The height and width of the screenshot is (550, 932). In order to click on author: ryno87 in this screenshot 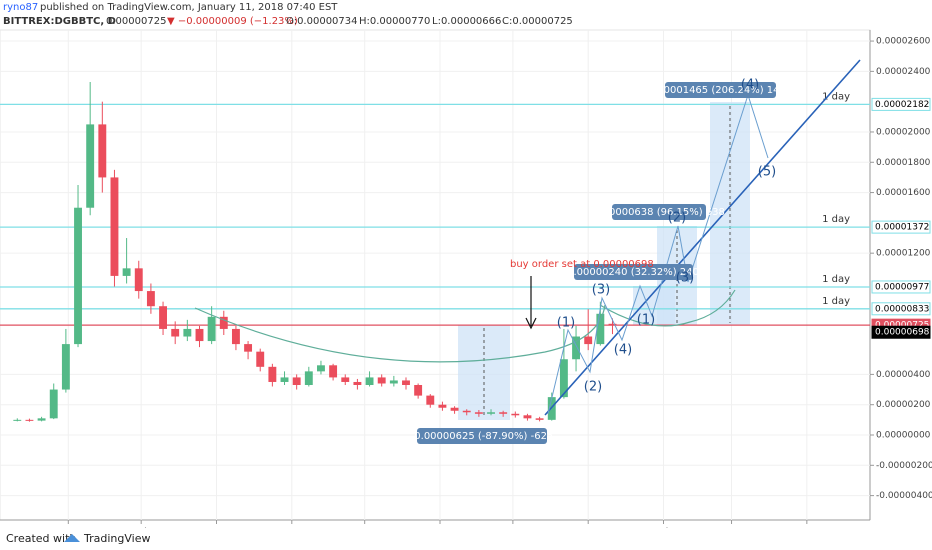, I will do `click(20, 7)`.